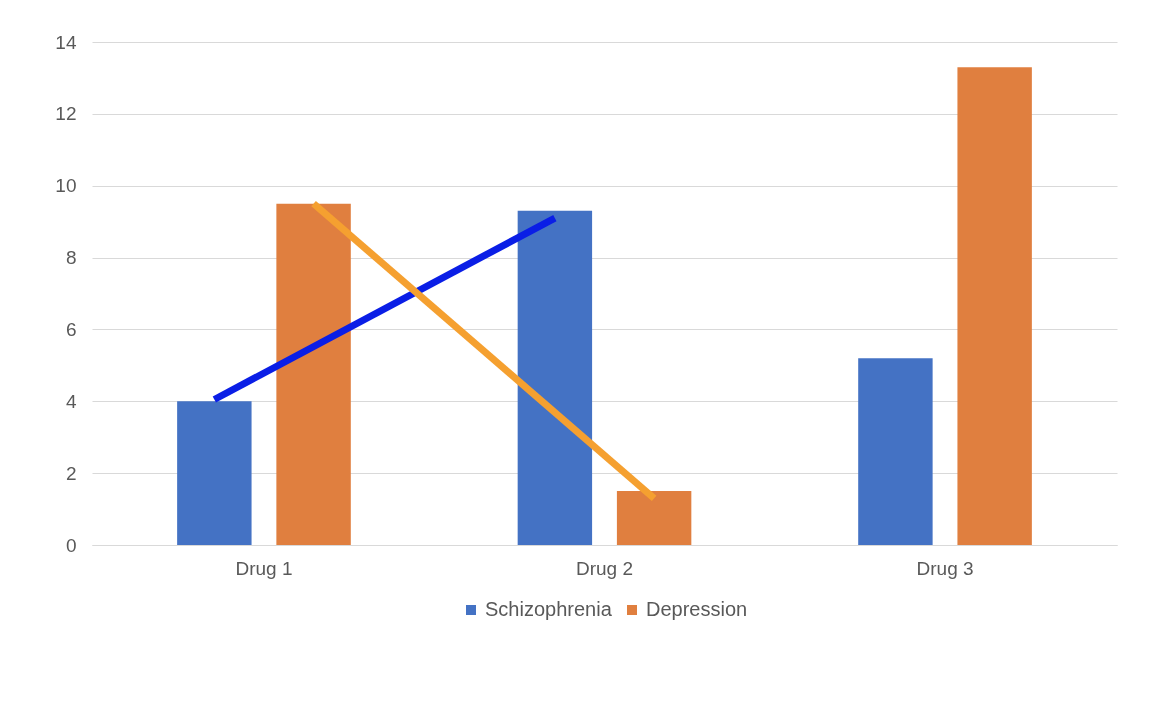  Describe the element at coordinates (66, 114) in the screenshot. I see `y-tick-label: 12` at that location.